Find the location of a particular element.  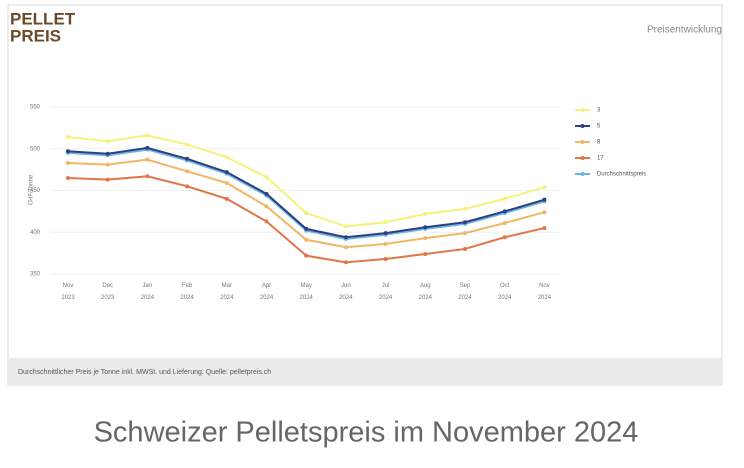

caption: Schweizer Pelletspreis im November 2024 is located at coordinates (366, 433).